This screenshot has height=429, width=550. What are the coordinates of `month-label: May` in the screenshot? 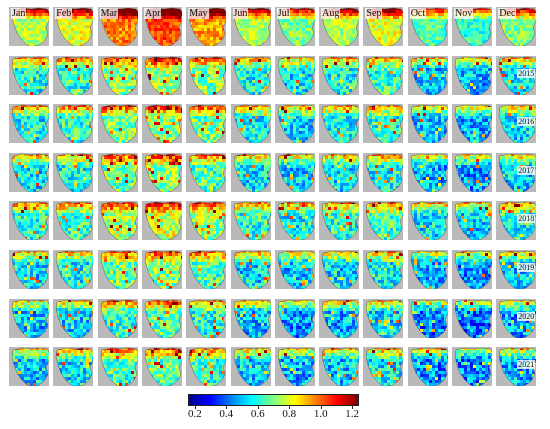 It's located at (198, 13).